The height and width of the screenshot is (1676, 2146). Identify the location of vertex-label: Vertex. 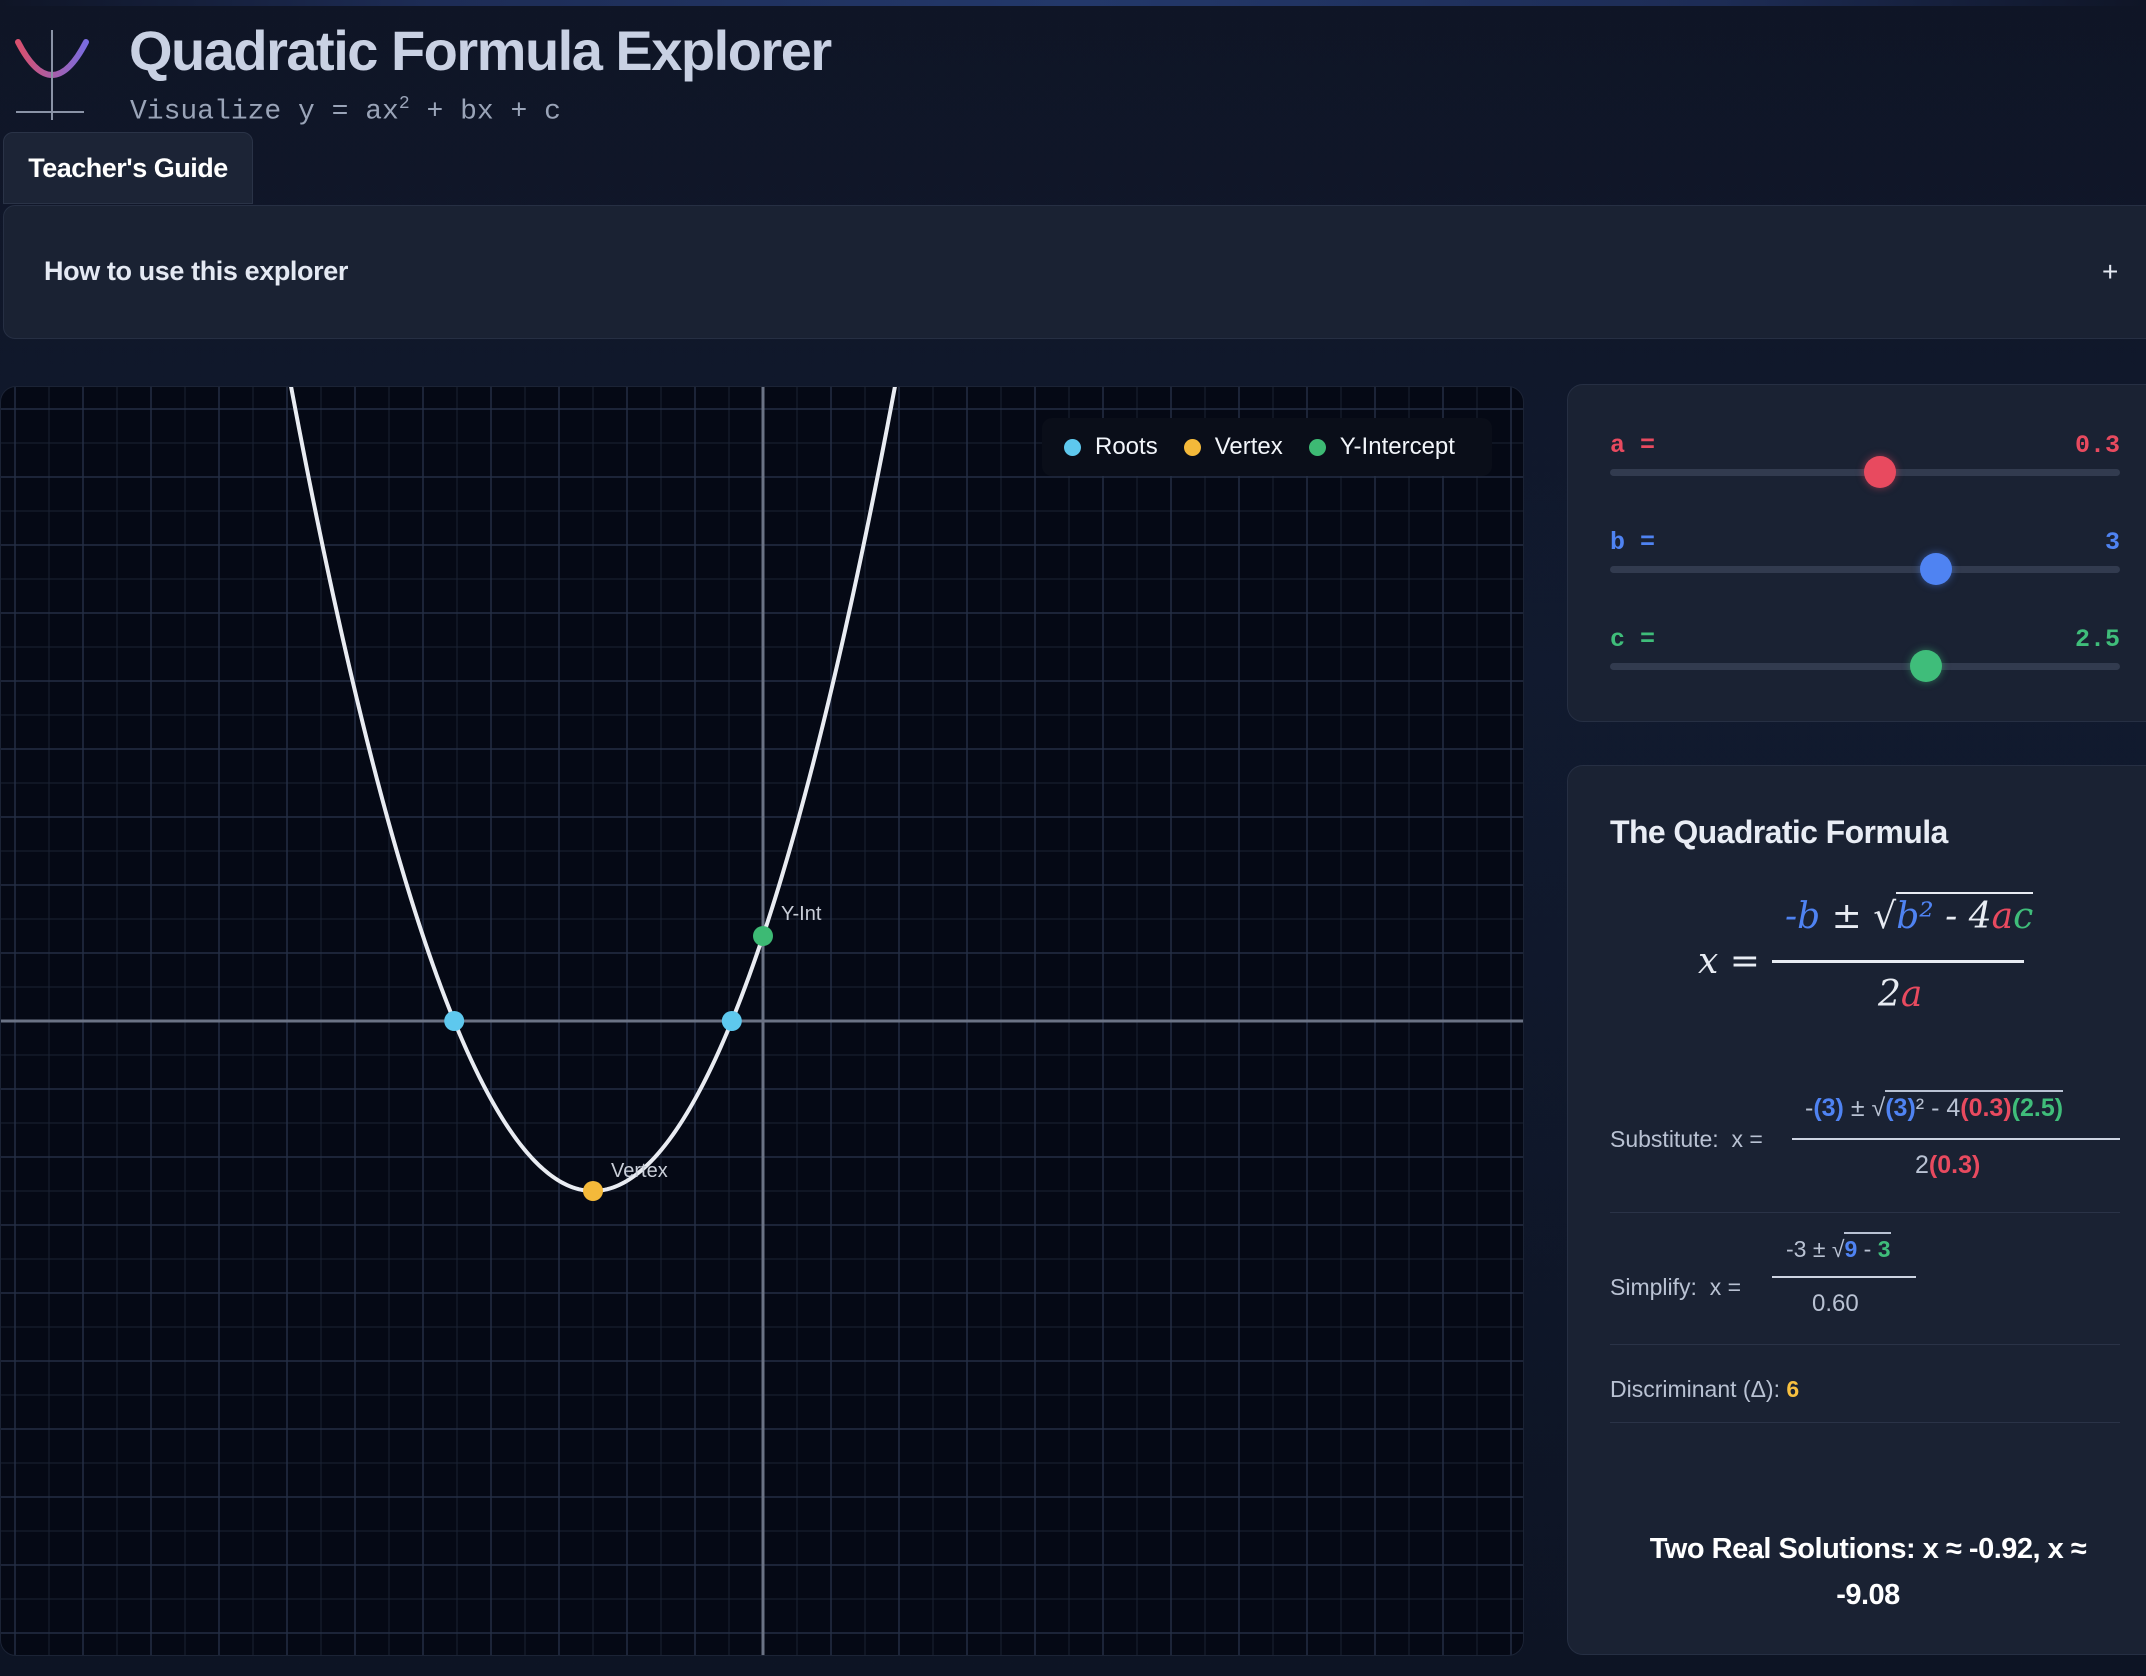
(639, 1171).